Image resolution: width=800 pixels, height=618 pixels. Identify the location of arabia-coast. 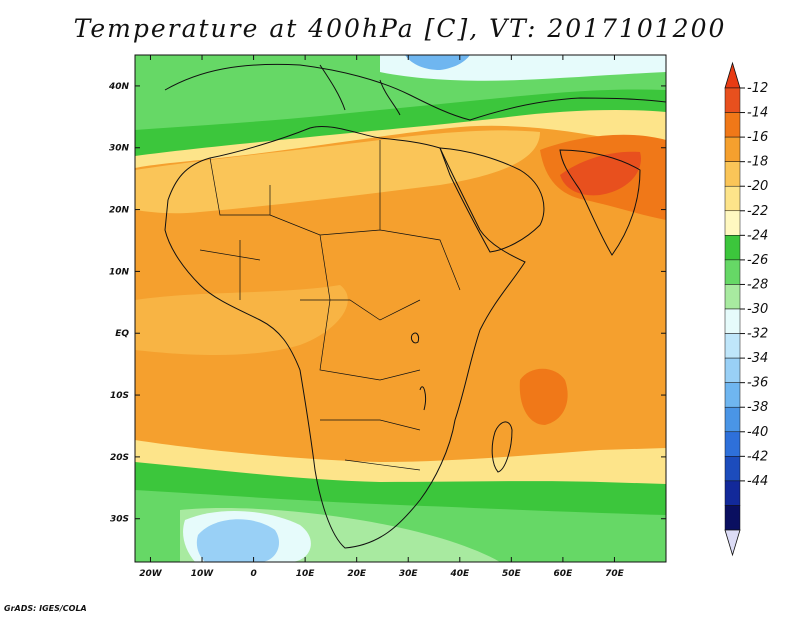
(492, 200).